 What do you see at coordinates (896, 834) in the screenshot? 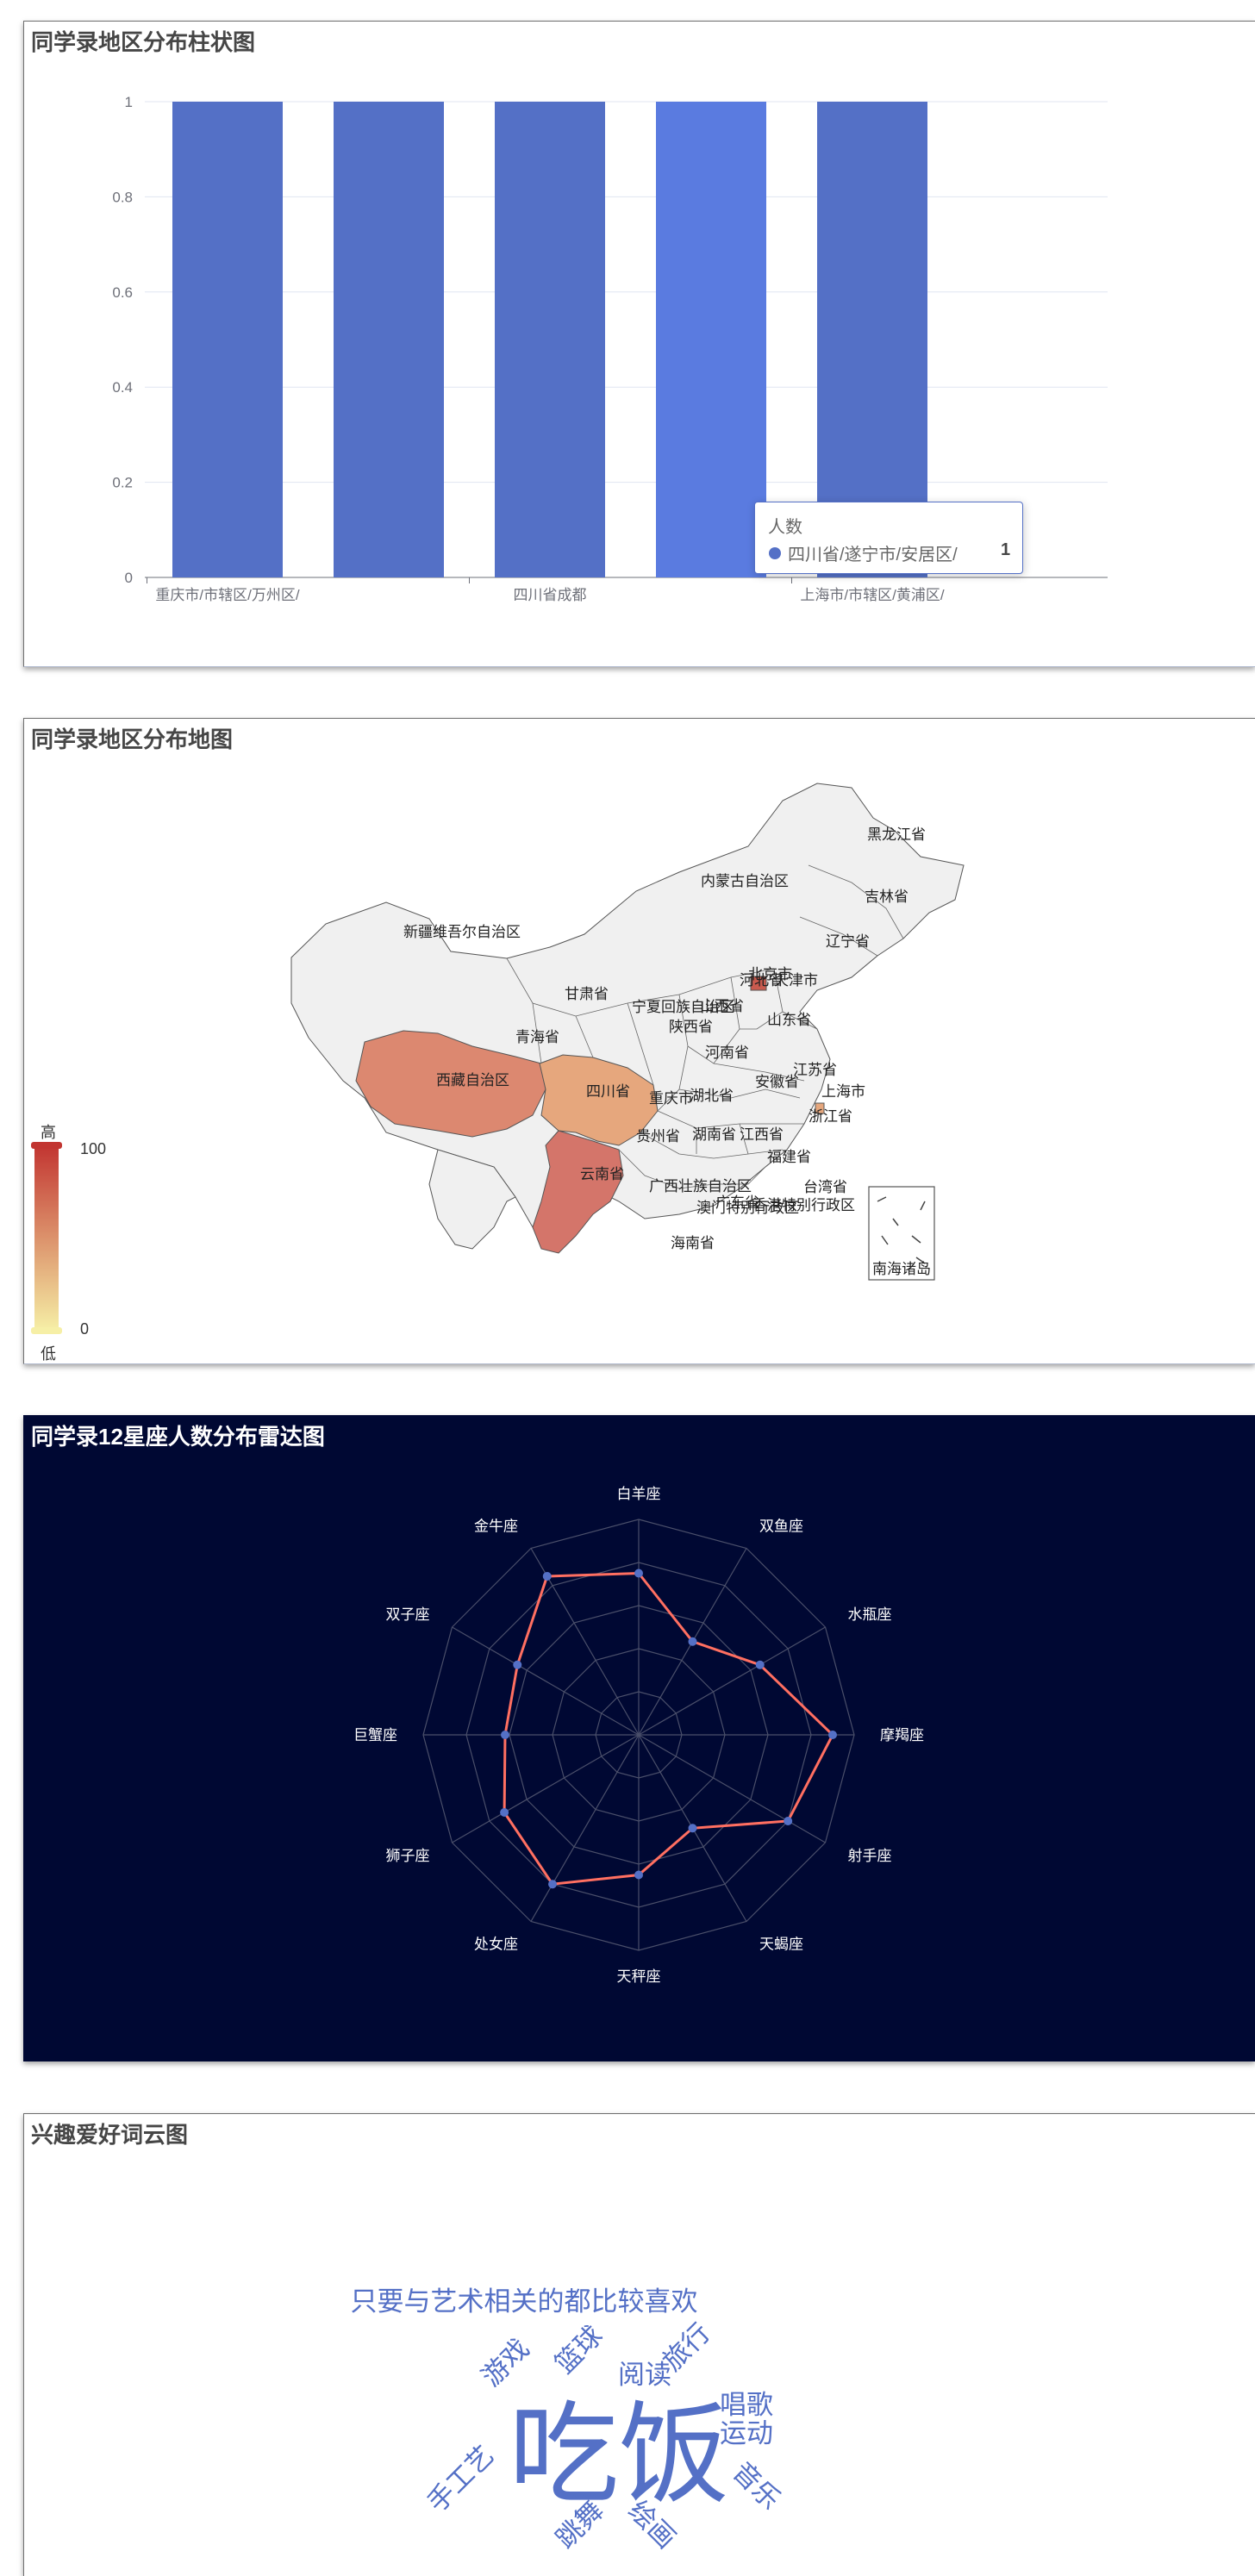
I see `region-label: 黑龙江省` at bounding box center [896, 834].